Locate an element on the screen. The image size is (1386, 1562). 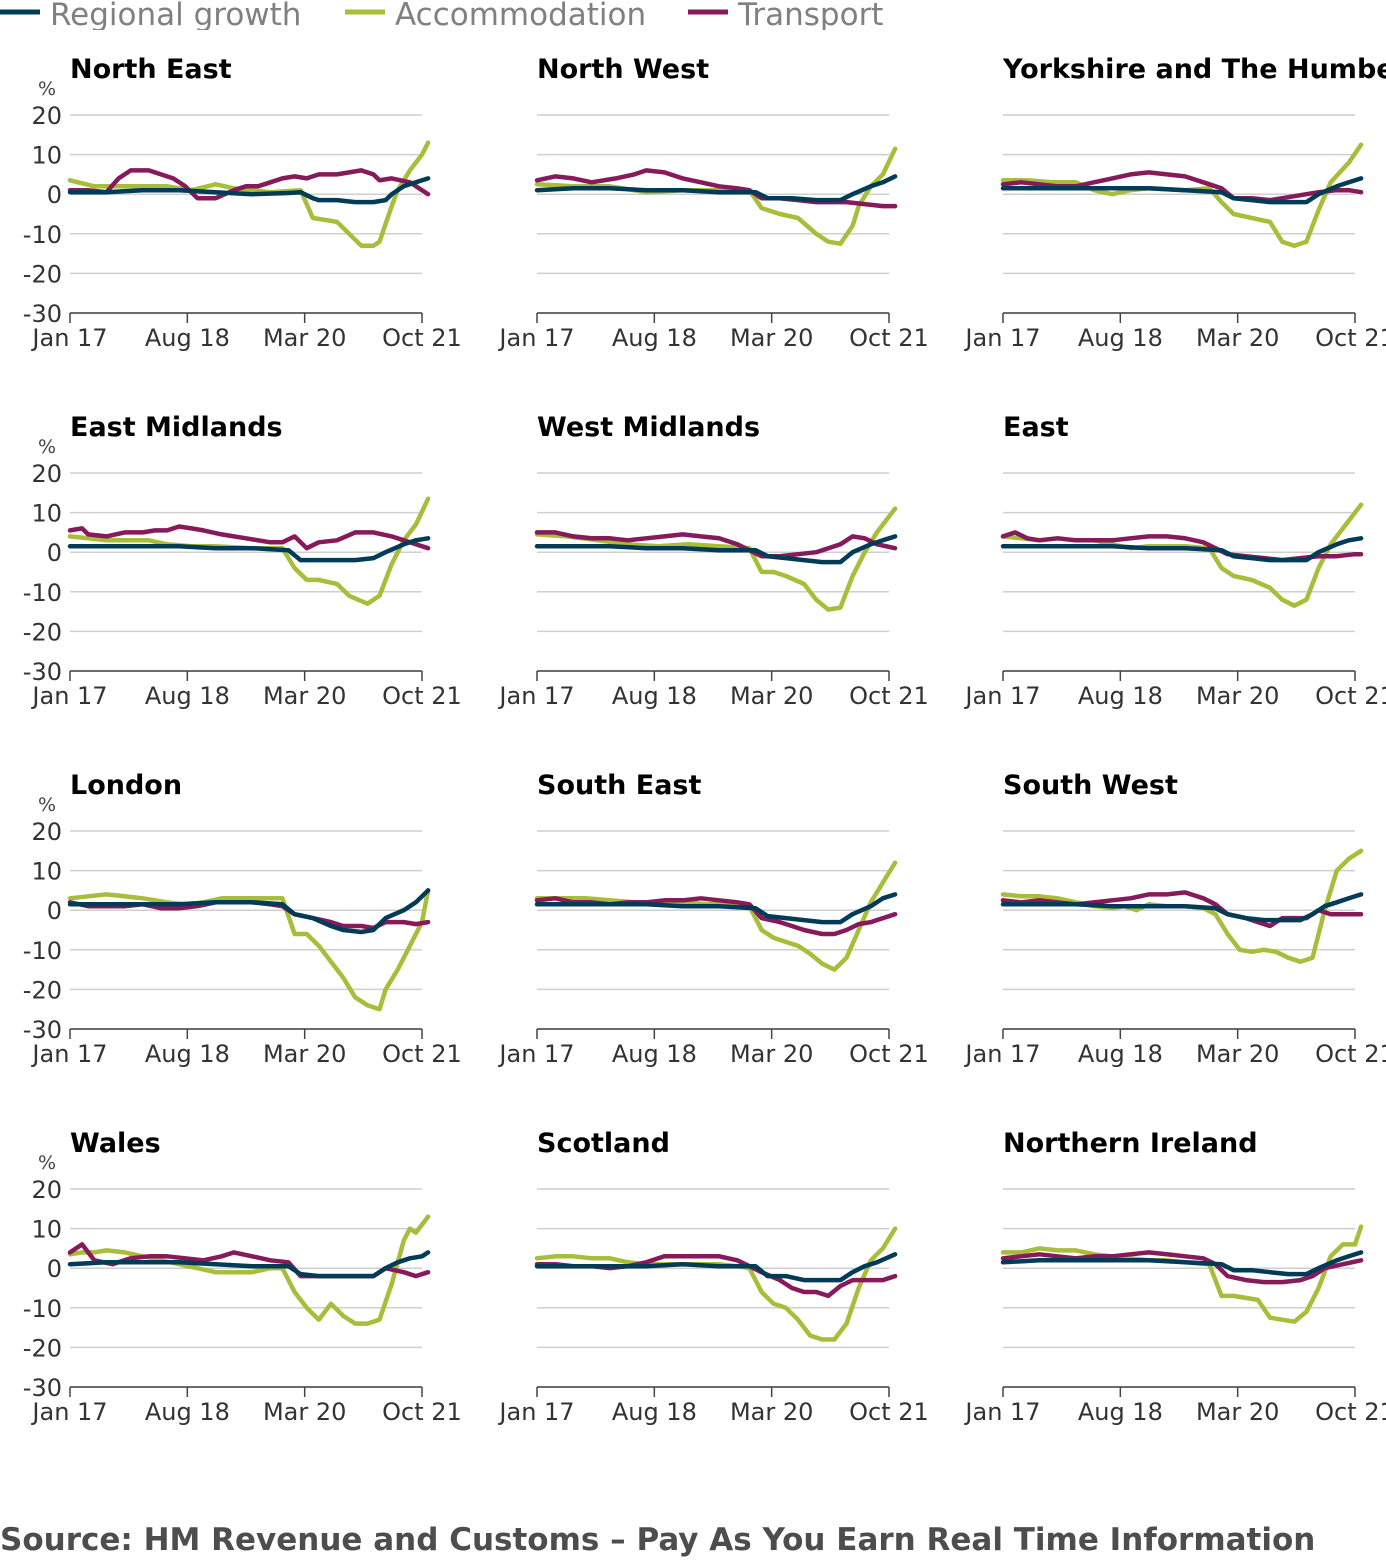
panel-title: South West is located at coordinates (1090, 785).